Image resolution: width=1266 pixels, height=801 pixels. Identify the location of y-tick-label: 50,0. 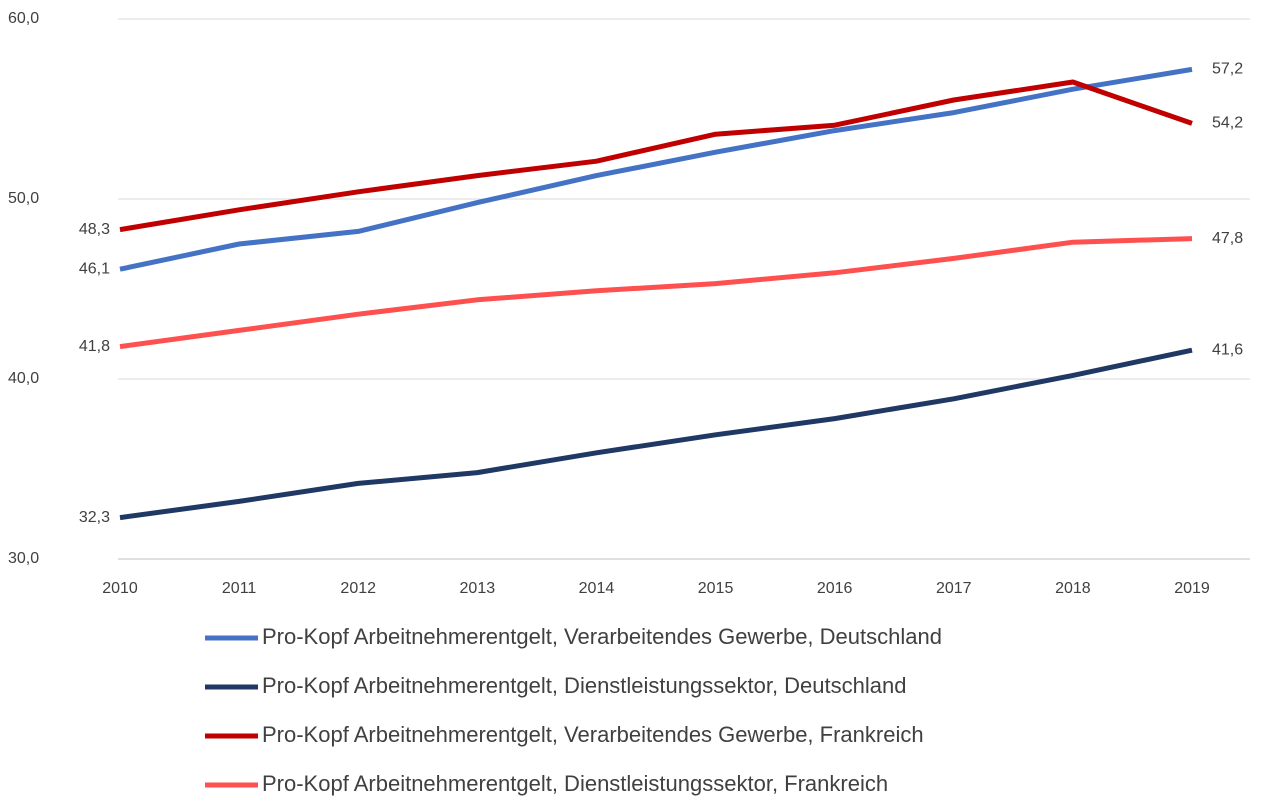
(23, 198).